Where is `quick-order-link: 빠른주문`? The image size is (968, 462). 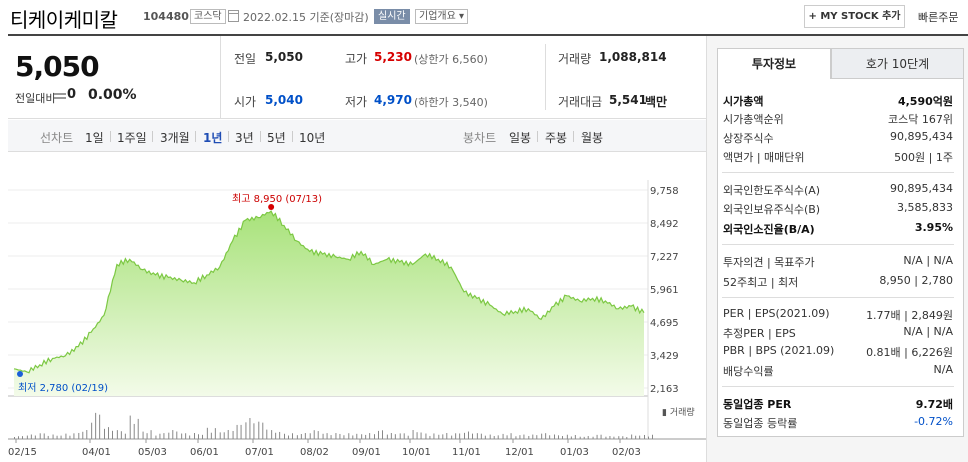
quick-order-link: 빠른주문 is located at coordinates (938, 17).